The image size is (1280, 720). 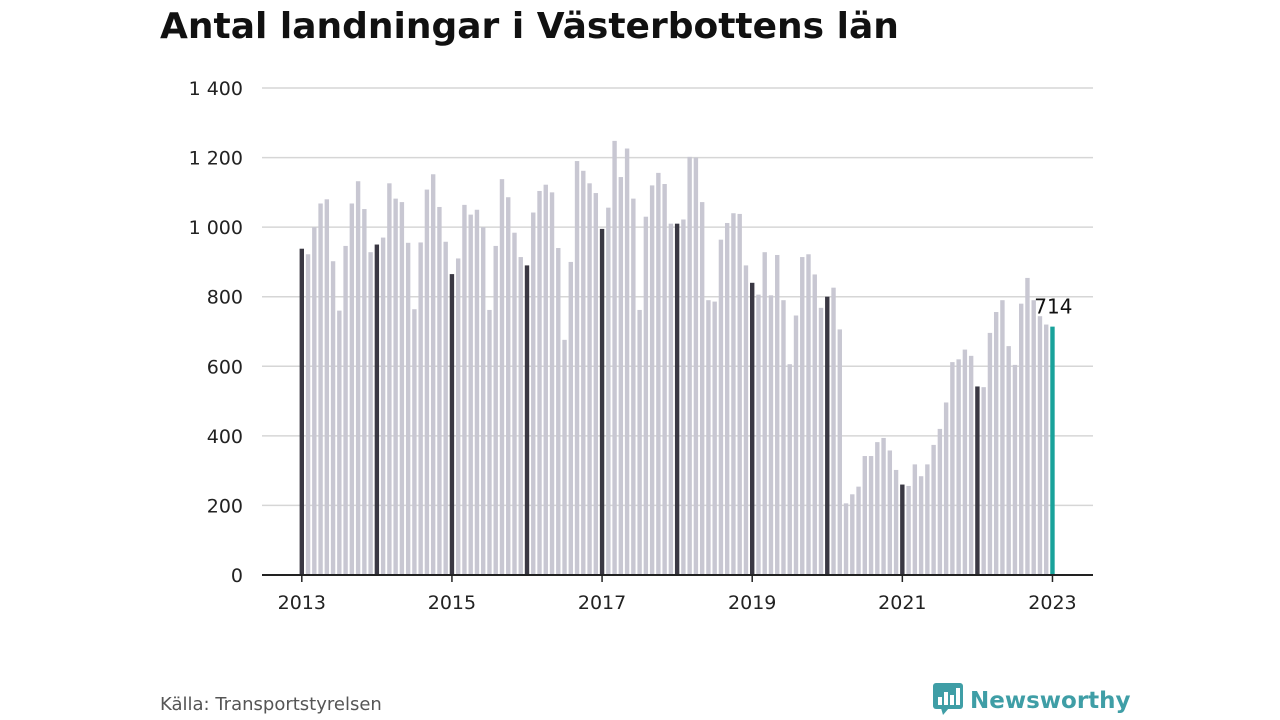 I want to click on y-tick-label: 200, so click(x=225, y=506).